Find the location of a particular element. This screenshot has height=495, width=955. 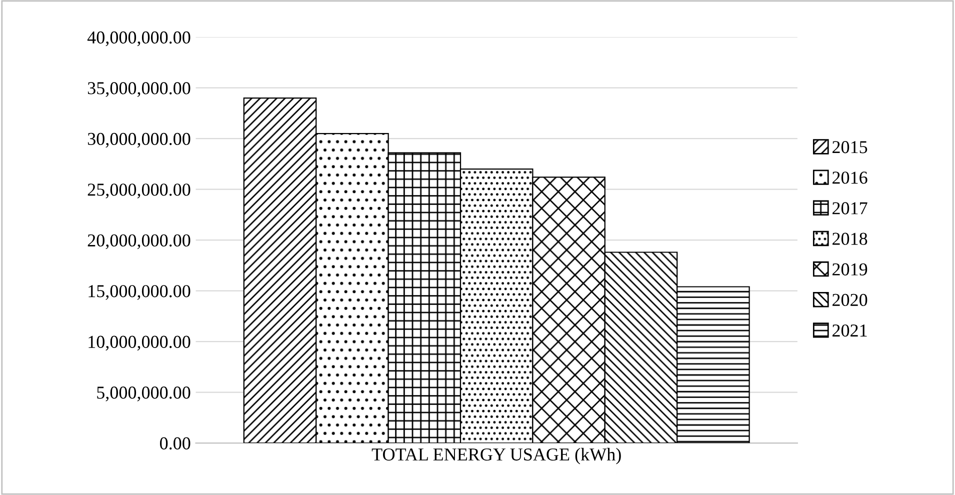

y-tick-label: 15,000,000.00 is located at coordinates (139, 292).